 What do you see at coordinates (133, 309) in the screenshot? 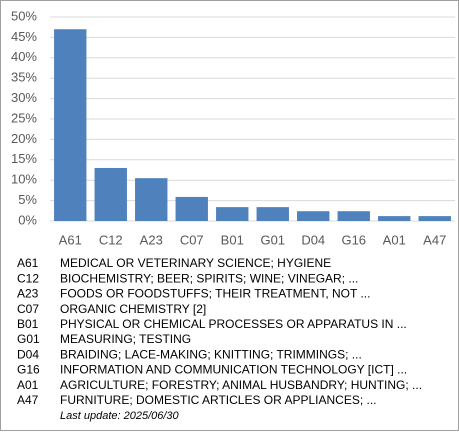
I see `legend-description: ORGANIC CHEMISTRY [2]` at bounding box center [133, 309].